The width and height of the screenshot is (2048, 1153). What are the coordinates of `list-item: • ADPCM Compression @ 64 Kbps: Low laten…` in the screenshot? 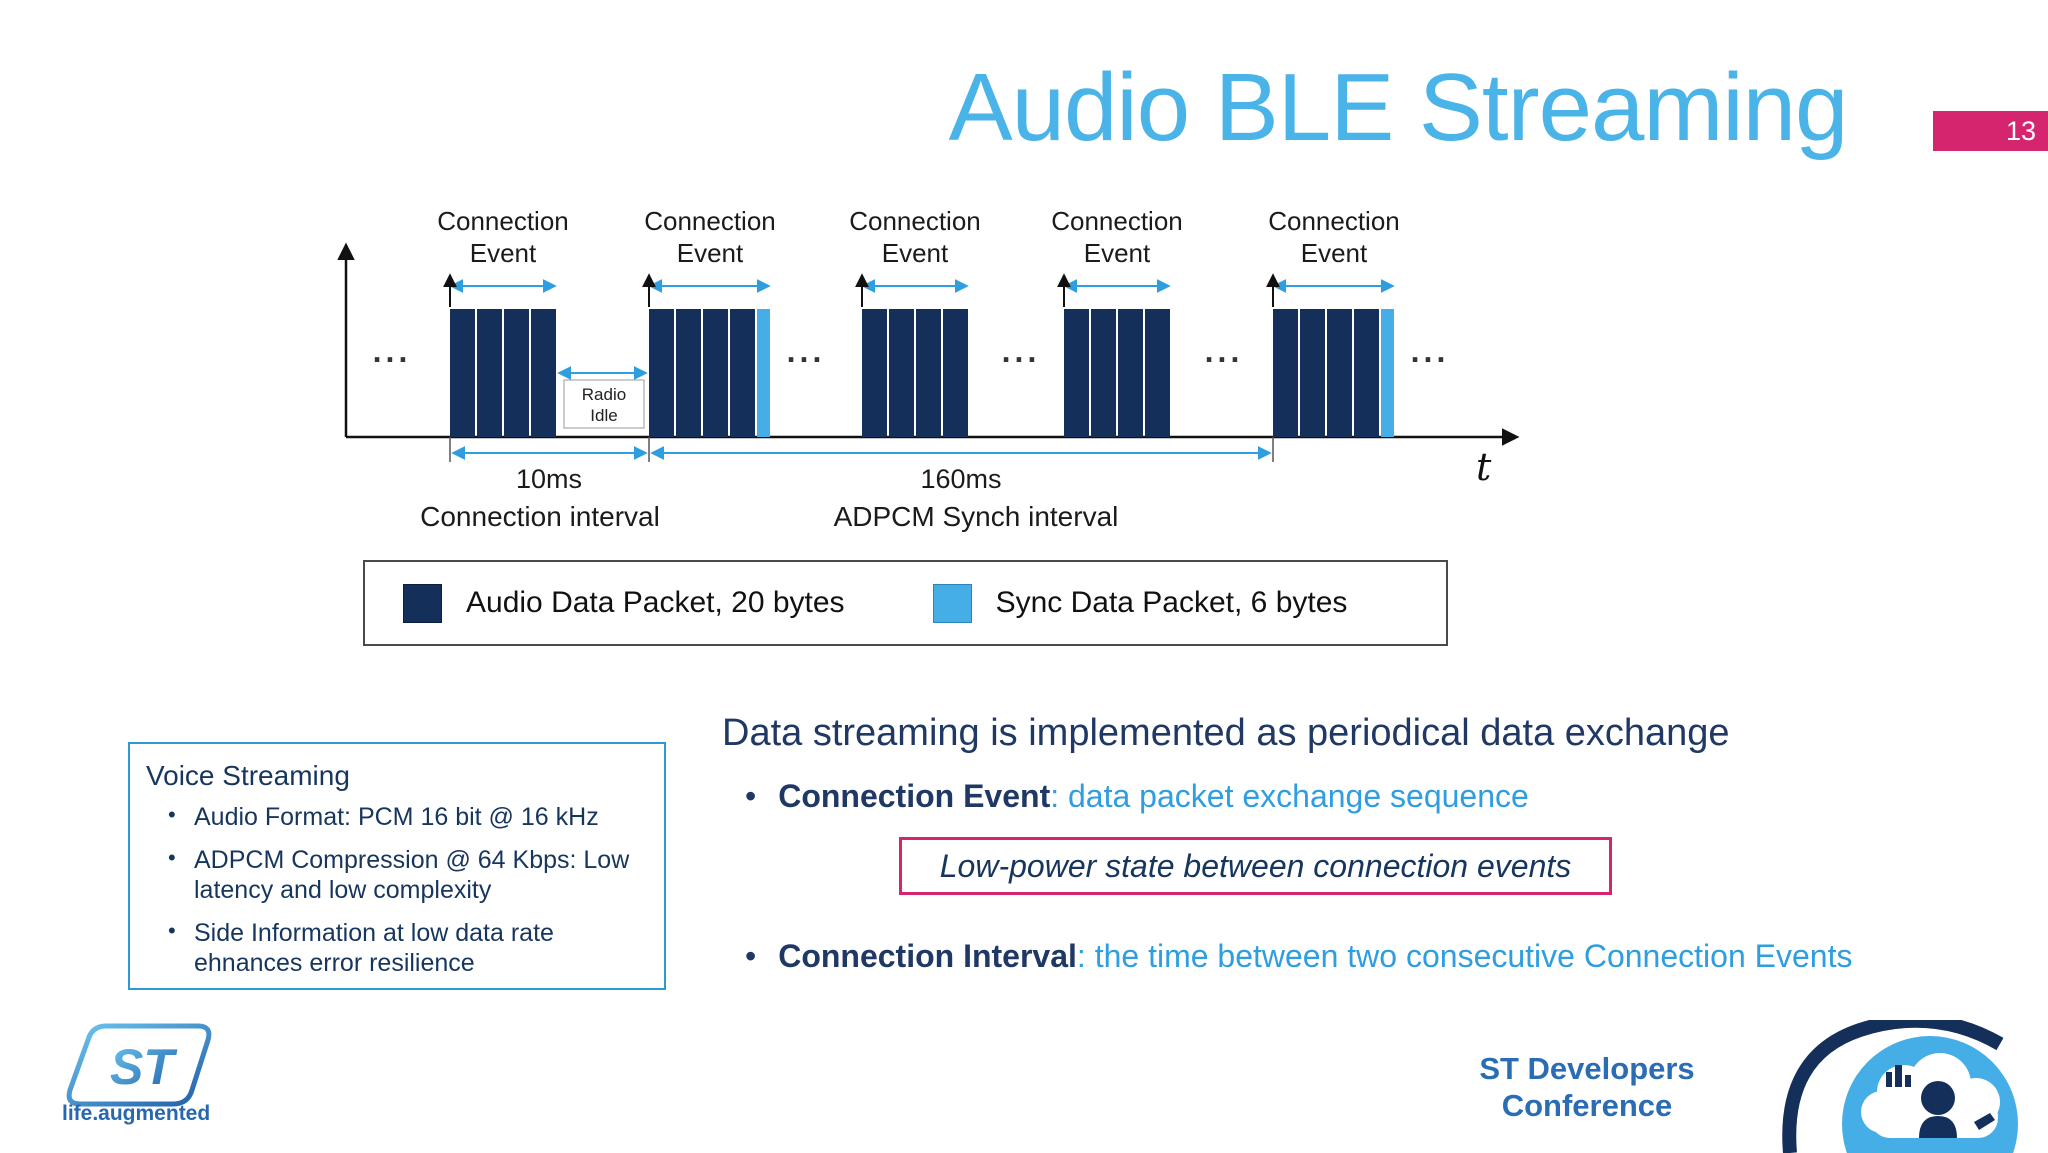 It's located at (409, 875).